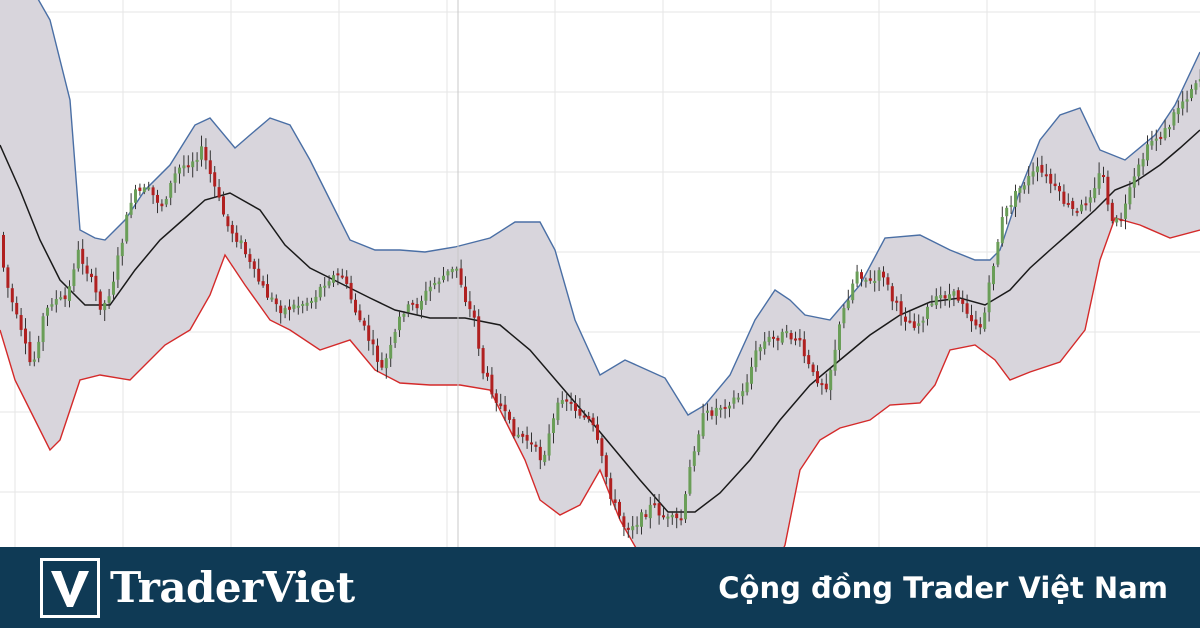 Image resolution: width=1200 pixels, height=628 pixels. What do you see at coordinates (600, 587) in the screenshot?
I see `brand-footer: TraderViet Cộng đồng Trader Việt Nam` at bounding box center [600, 587].